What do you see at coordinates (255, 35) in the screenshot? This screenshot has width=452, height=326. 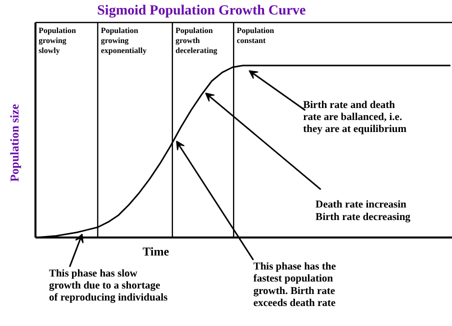 I see `text: Population constant` at bounding box center [255, 35].